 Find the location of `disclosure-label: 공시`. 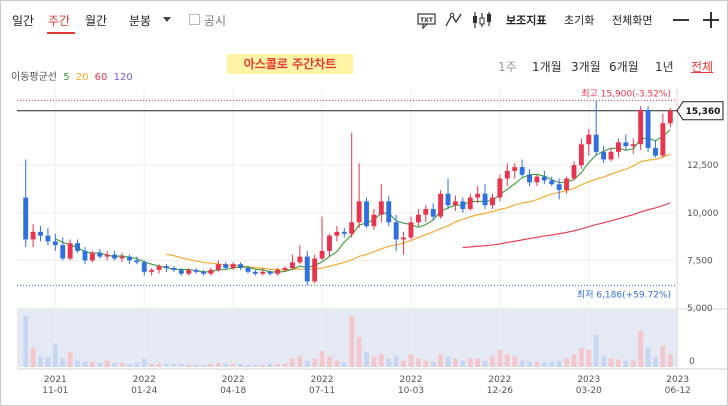

disclosure-label: 공시 is located at coordinates (215, 21).